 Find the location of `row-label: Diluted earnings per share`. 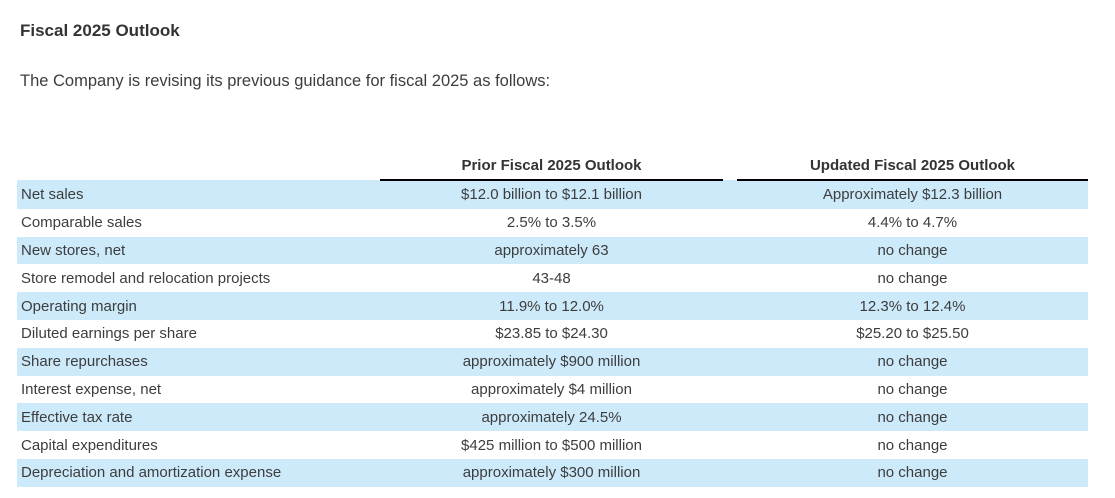

row-label: Diluted earnings per share is located at coordinates (109, 334).